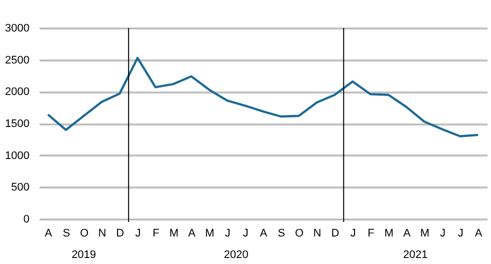 The height and width of the screenshot is (264, 491). What do you see at coordinates (17, 28) in the screenshot?
I see `y-tick-label: 3000` at bounding box center [17, 28].